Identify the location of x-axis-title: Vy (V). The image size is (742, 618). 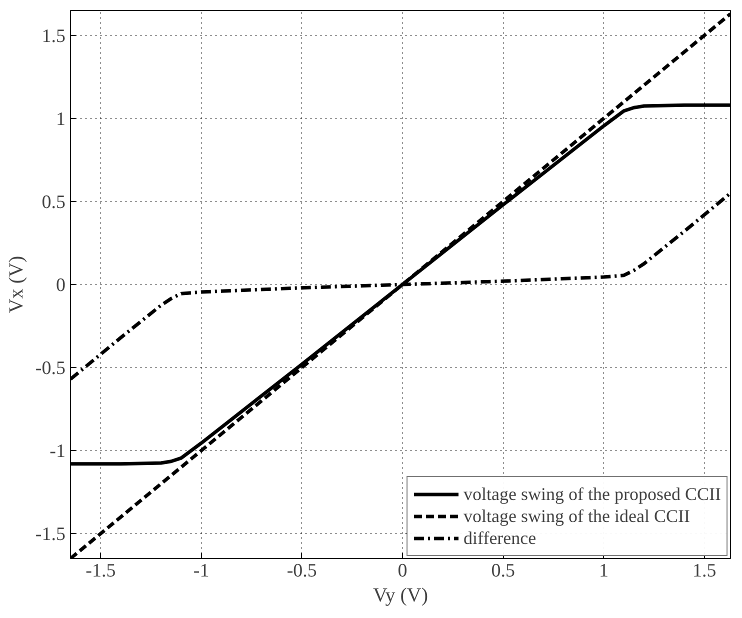
(400, 595).